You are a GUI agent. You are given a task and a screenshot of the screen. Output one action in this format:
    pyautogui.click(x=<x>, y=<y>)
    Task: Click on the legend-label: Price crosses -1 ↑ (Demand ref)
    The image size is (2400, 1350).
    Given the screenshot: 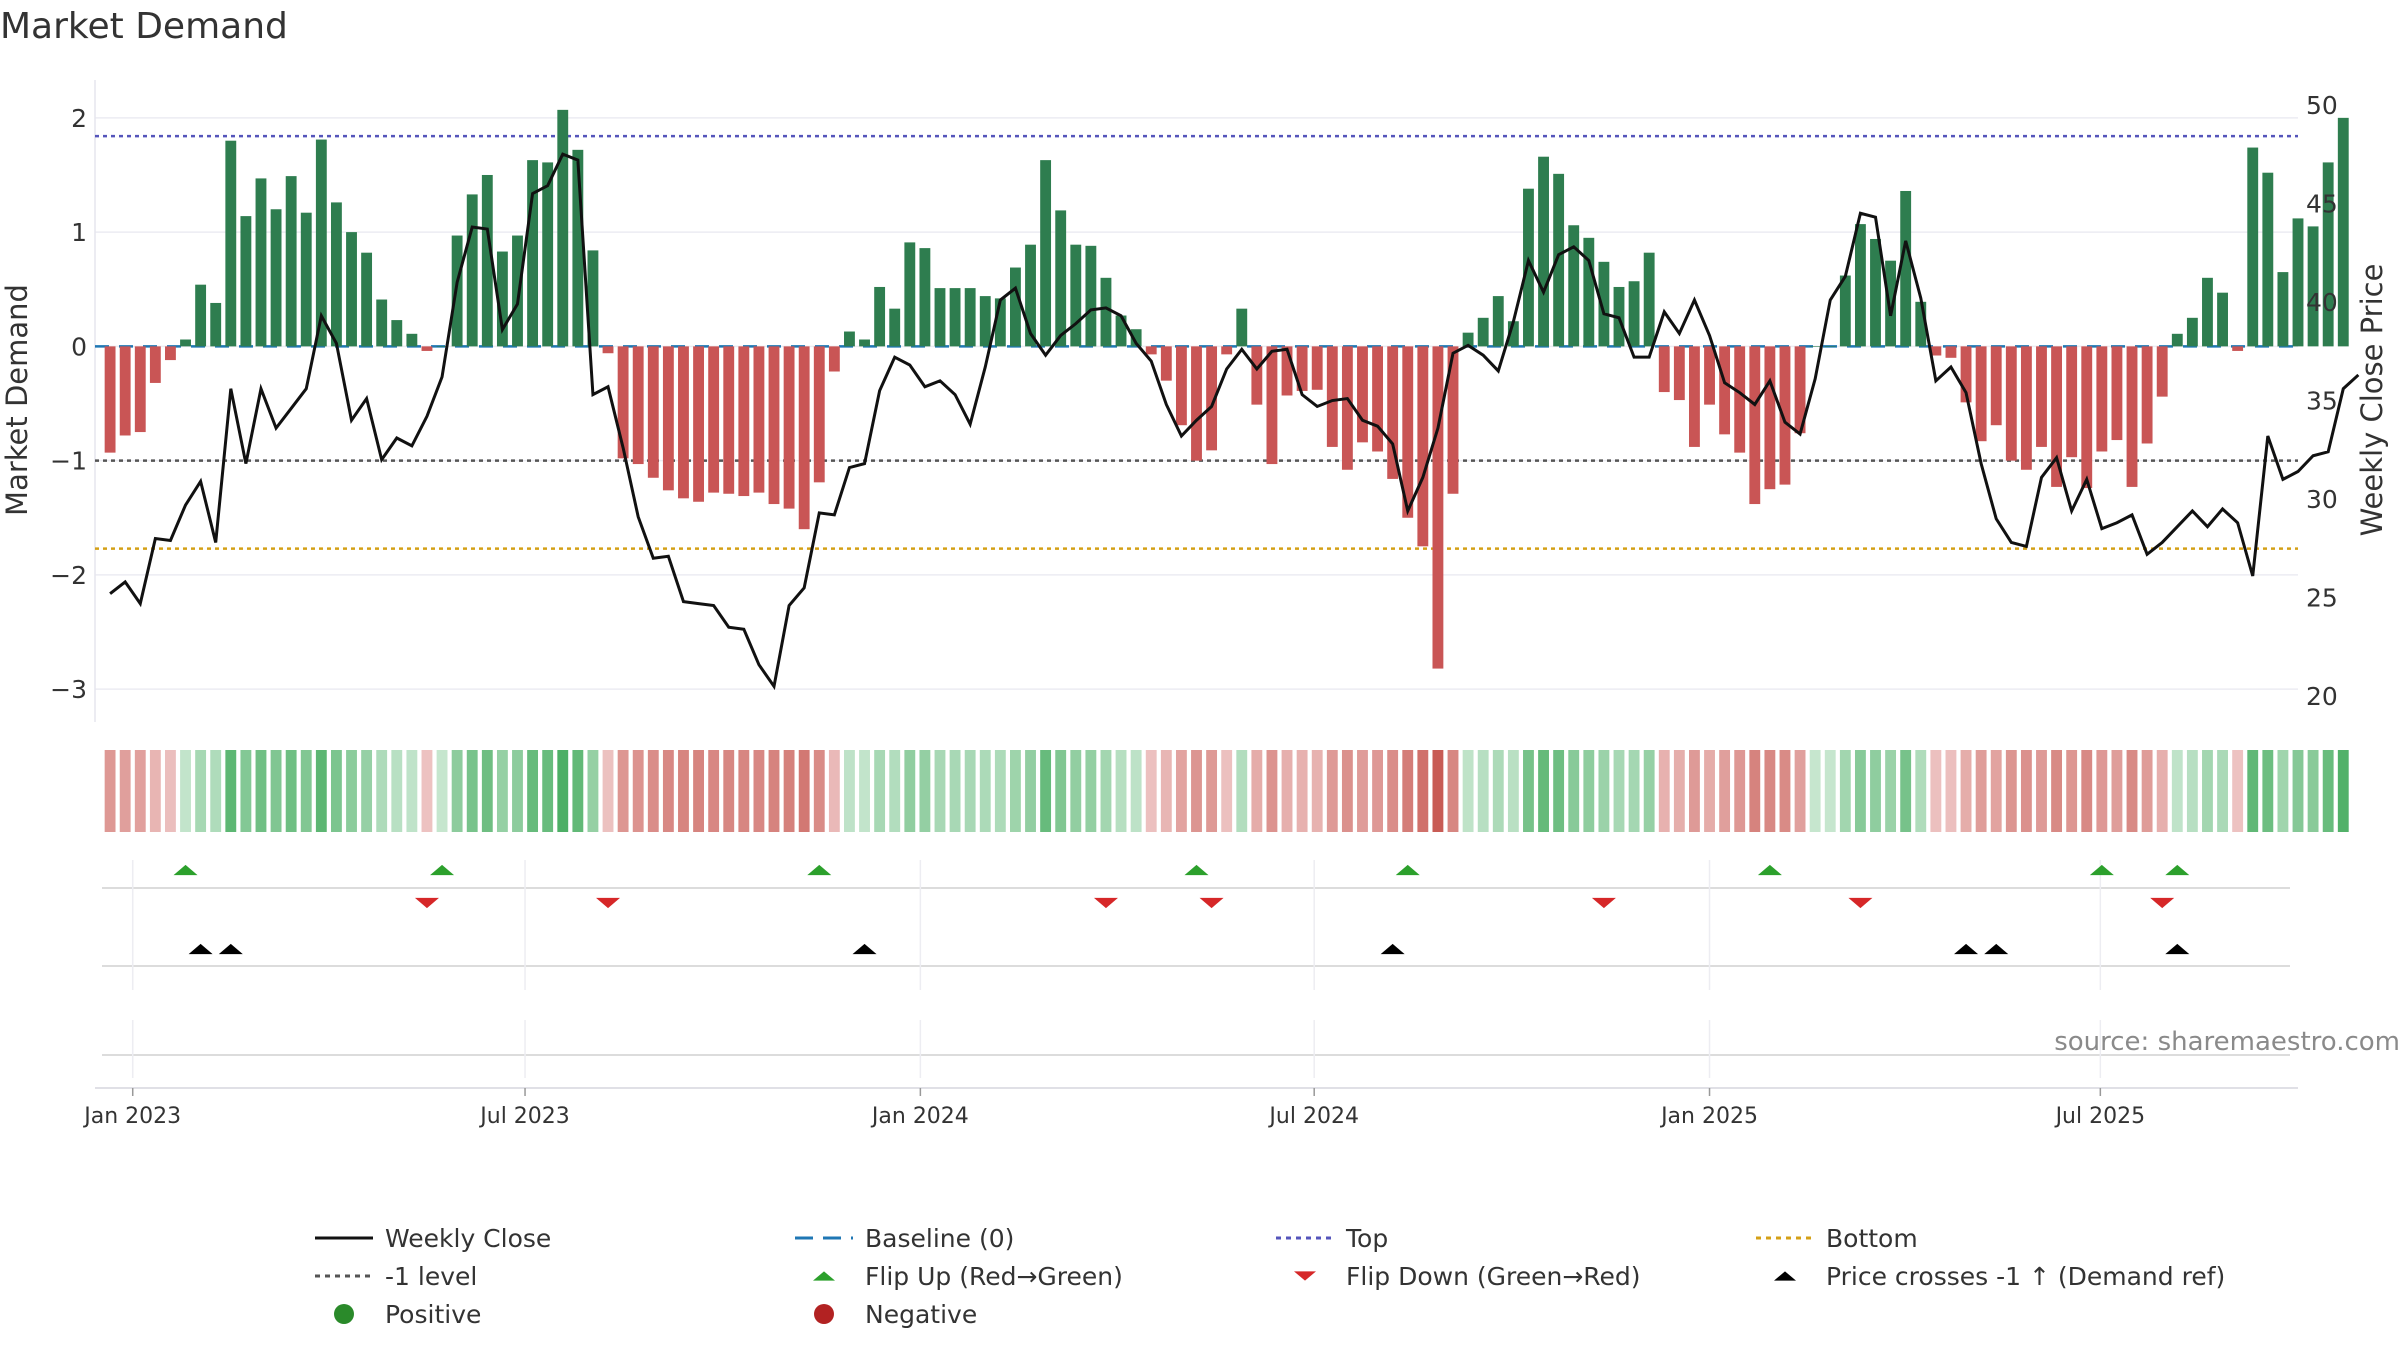 What is the action you would take?
    pyautogui.click(x=2025, y=1276)
    